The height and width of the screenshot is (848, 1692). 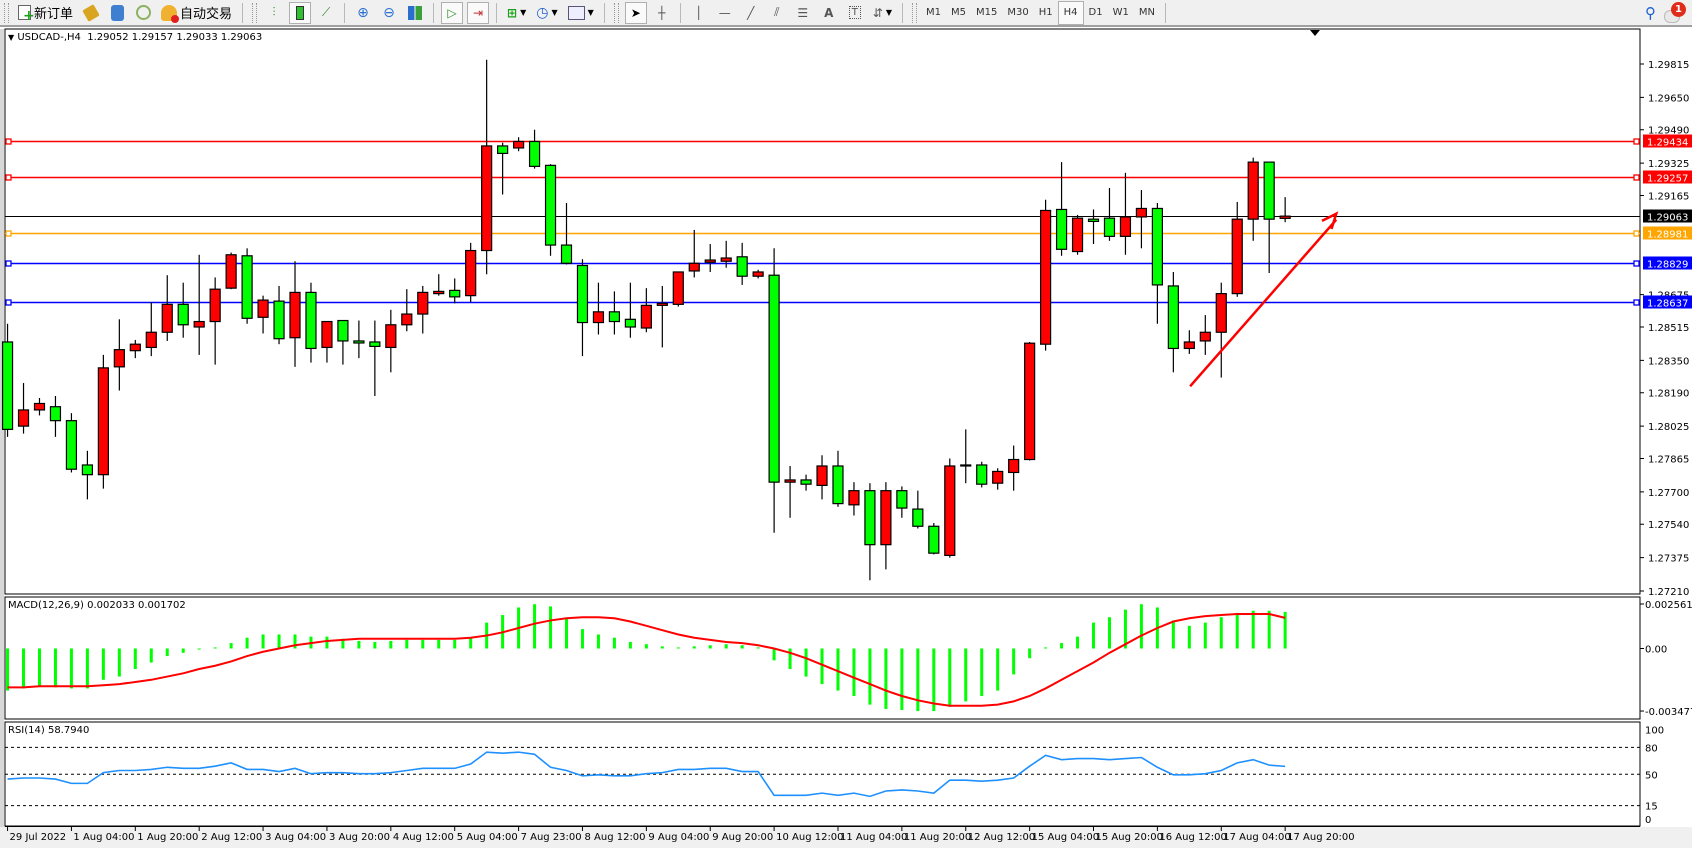 What do you see at coordinates (1650, 13) in the screenshot?
I see `search-icon: ⚲` at bounding box center [1650, 13].